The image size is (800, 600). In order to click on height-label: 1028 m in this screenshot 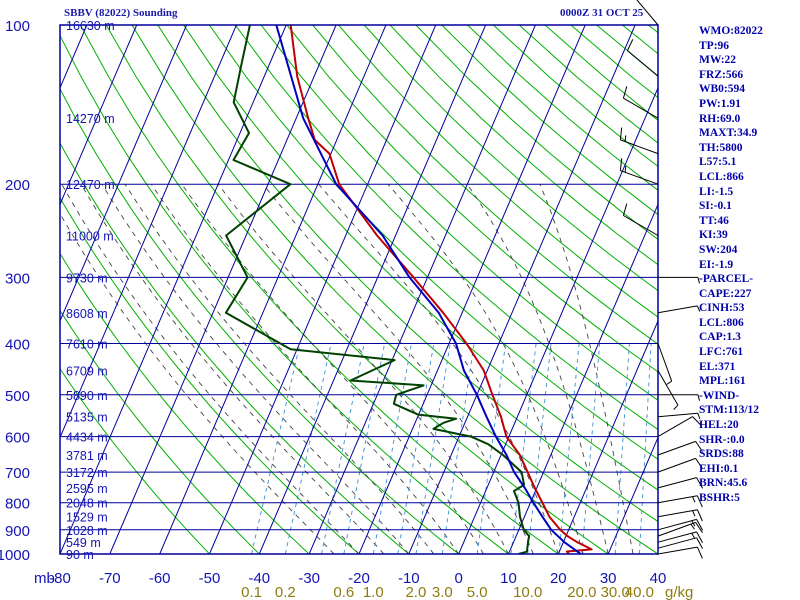, I will do `click(87, 531)`.